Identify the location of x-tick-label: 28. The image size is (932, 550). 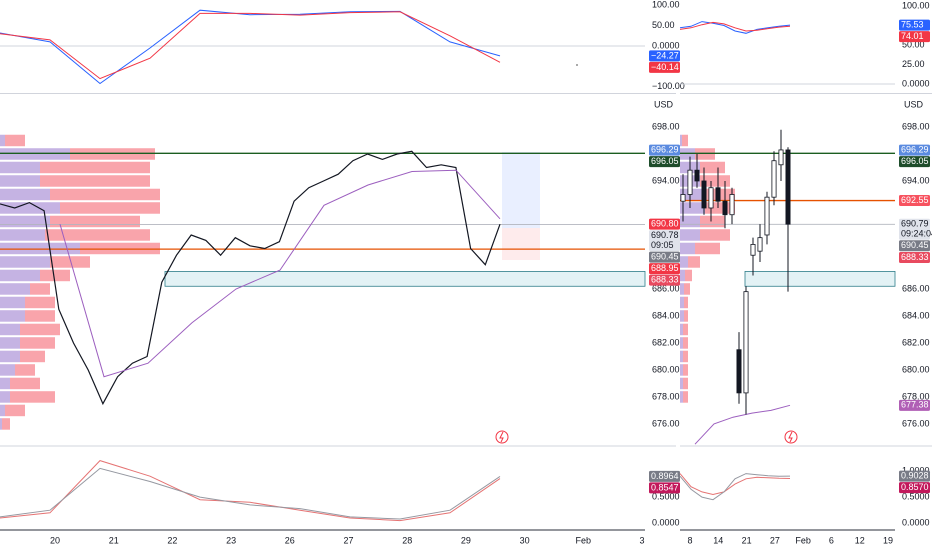
(407, 540).